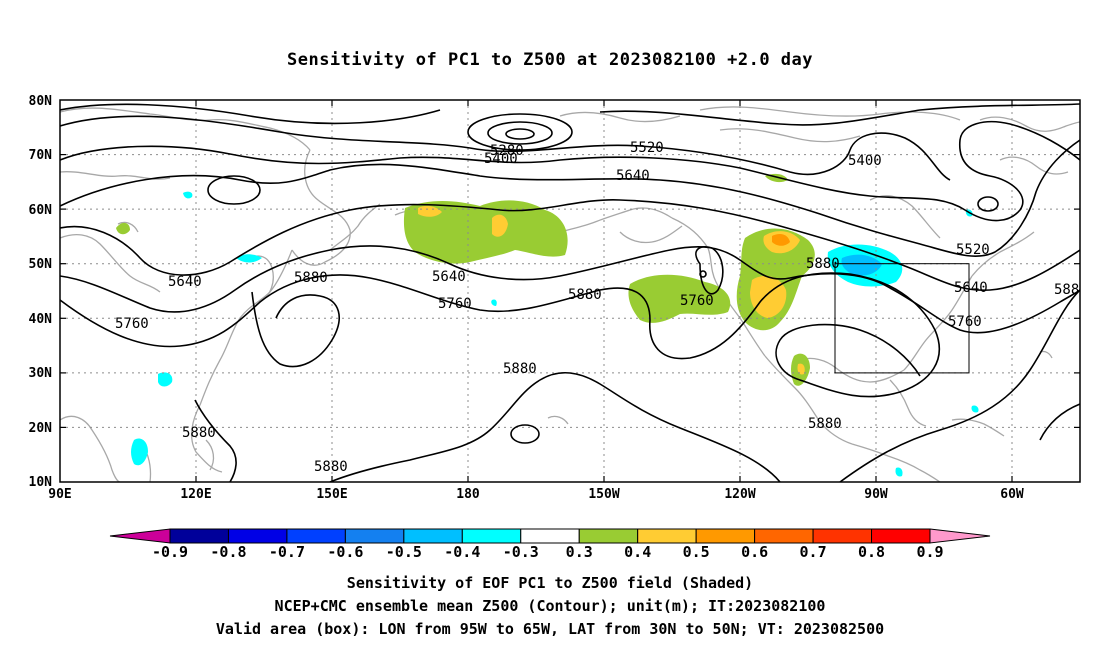  Describe the element at coordinates (462, 552) in the screenshot. I see `colorbar-label: -0.4` at that location.